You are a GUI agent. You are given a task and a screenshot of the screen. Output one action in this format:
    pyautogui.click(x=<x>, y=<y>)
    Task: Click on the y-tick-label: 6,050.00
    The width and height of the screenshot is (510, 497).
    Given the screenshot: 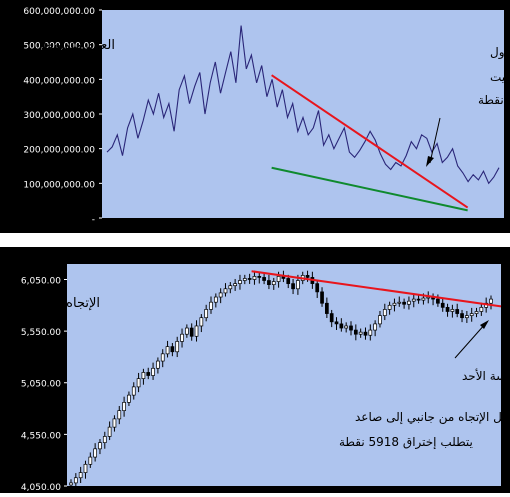 What is the action you would take?
    pyautogui.click(x=41, y=281)
    